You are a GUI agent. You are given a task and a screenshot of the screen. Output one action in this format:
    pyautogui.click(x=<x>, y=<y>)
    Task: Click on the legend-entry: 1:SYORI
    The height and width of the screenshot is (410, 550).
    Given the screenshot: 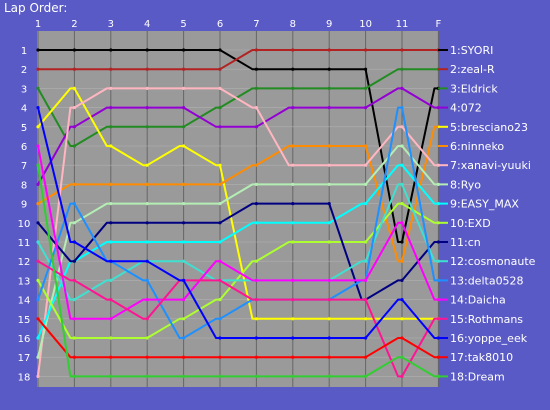 What is the action you would take?
    pyautogui.click(x=471, y=50)
    